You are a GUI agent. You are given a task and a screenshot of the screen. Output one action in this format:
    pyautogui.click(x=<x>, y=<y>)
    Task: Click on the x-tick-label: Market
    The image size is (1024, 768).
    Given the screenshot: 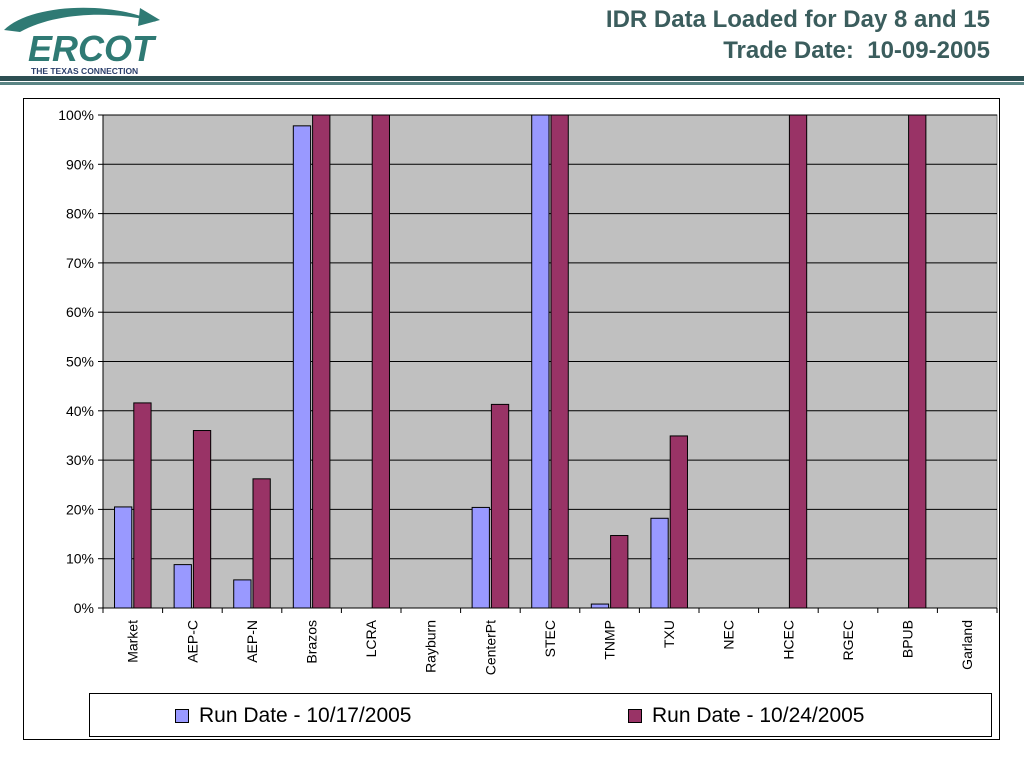 What is the action you would take?
    pyautogui.click(x=133, y=641)
    